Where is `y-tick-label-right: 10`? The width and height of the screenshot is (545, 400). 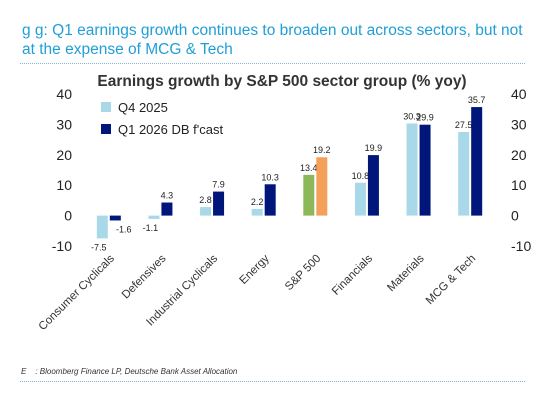 y-tick-label-right: 10 is located at coordinates (519, 185).